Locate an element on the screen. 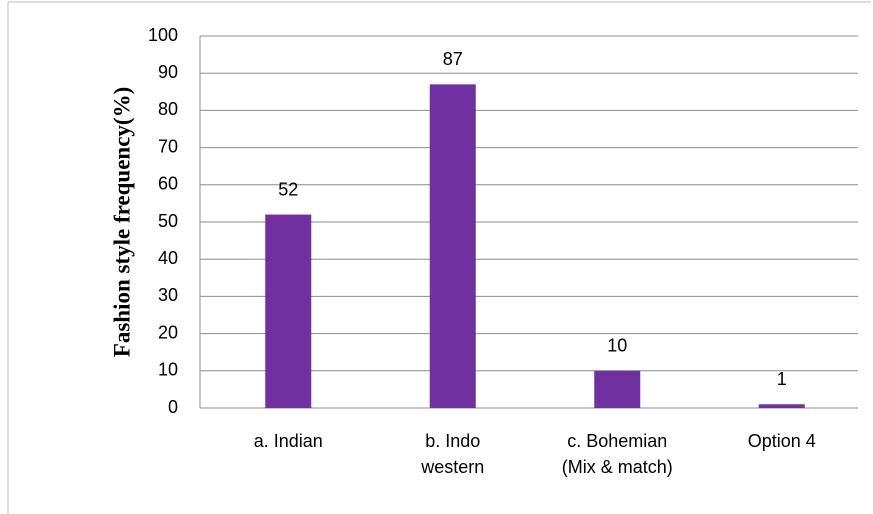 The width and height of the screenshot is (873, 514). y-tick-label: 20 is located at coordinates (168, 332).